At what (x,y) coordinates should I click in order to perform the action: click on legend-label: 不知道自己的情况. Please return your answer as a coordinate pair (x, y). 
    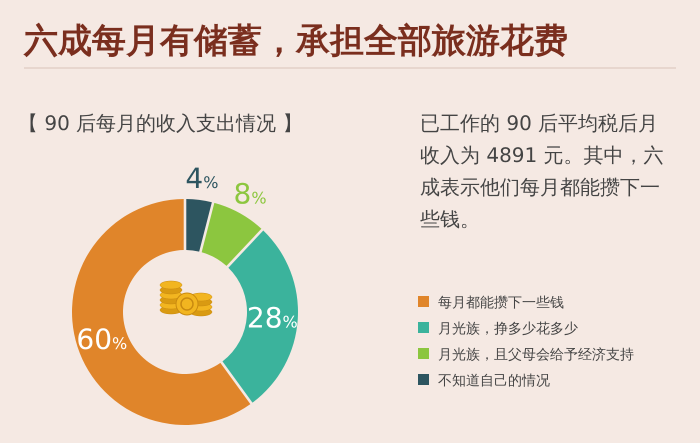
    Looking at the image, I should click on (494, 381).